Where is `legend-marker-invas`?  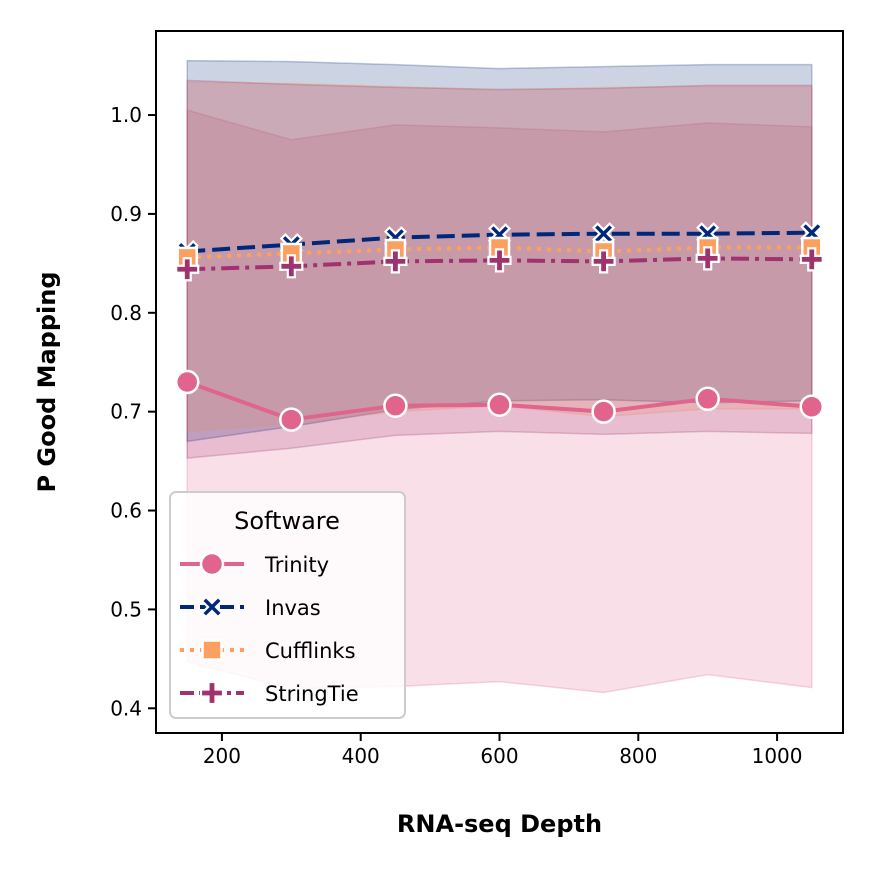 legend-marker-invas is located at coordinates (212, 607).